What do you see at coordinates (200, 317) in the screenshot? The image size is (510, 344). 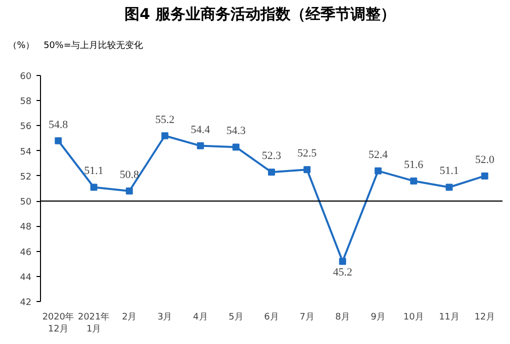 I see `x-tick-label: 4月` at bounding box center [200, 317].